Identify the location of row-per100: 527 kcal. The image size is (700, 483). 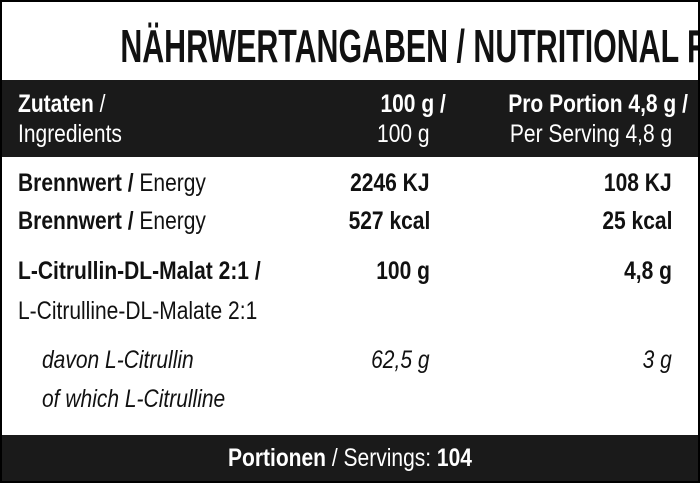
(389, 221).